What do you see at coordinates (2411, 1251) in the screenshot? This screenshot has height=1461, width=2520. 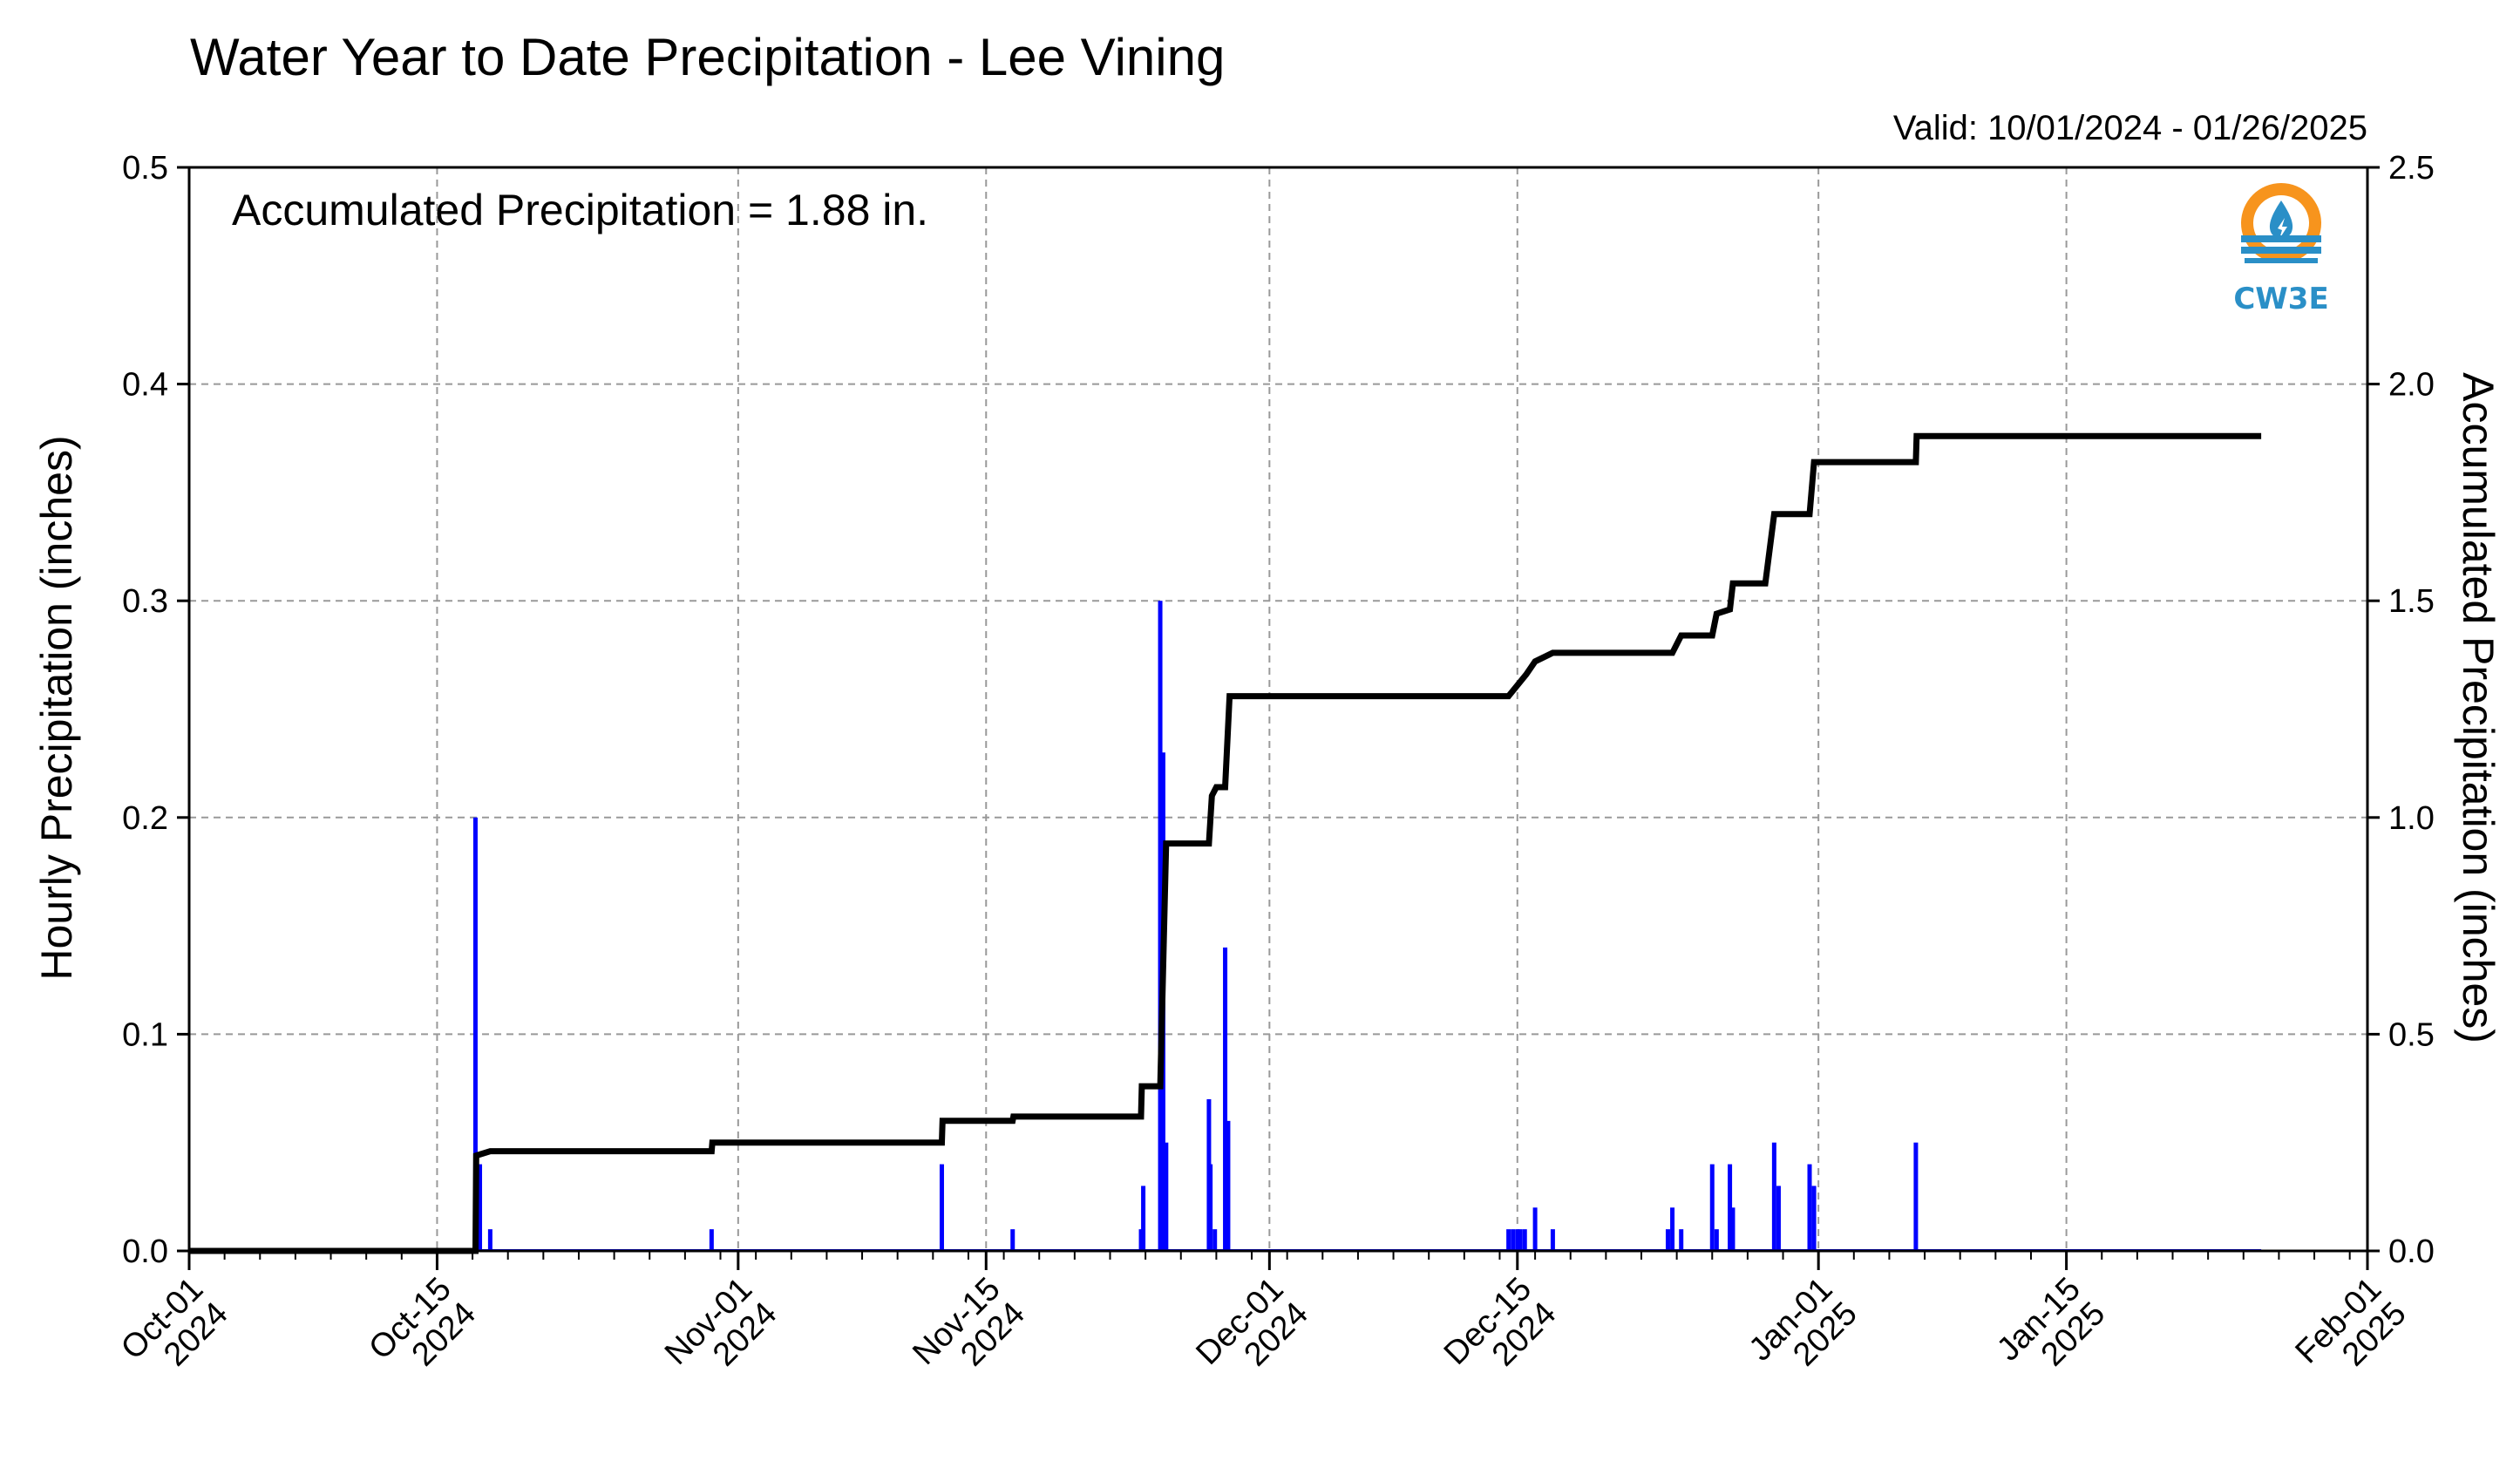 I see `right-axis-tick-label: 0.0` at bounding box center [2411, 1251].